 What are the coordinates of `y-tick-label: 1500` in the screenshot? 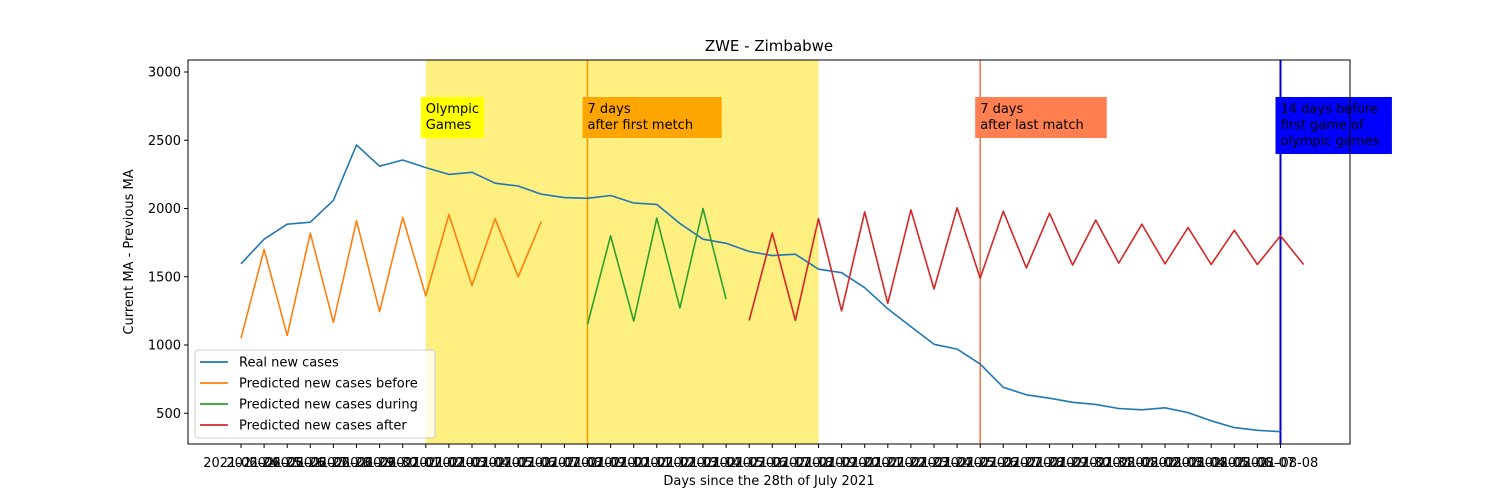 It's located at (164, 277).